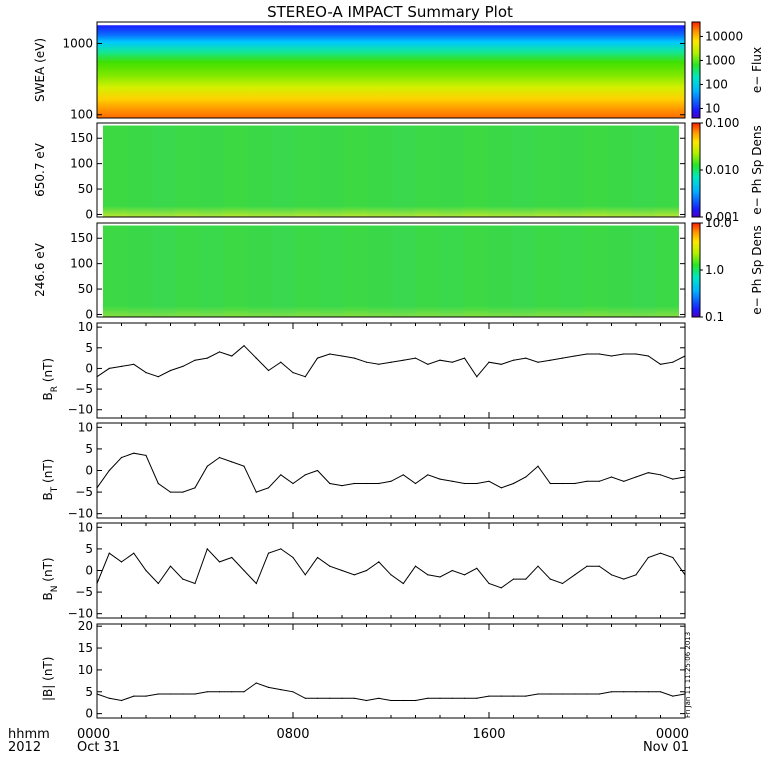 Image resolution: width=780 pixels, height=784 pixels. What do you see at coordinates (391, 692) in the screenshot?
I see `bmag-series-line` at bounding box center [391, 692].